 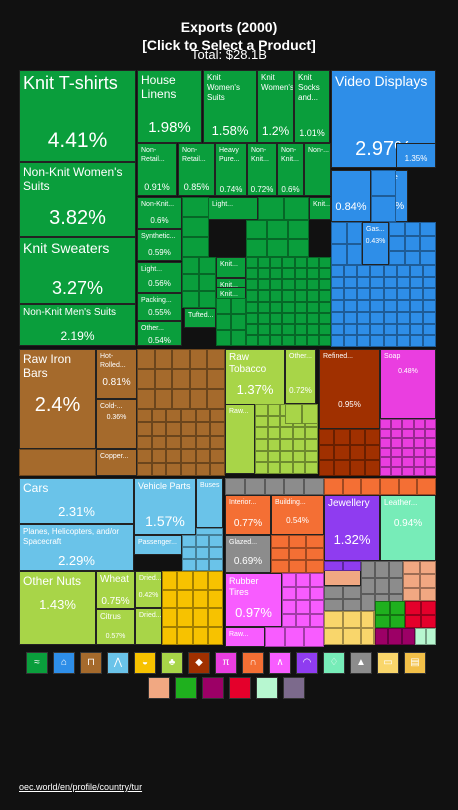 What do you see at coordinates (145, 663) in the screenshot?
I see `foodstuffs-icon: ◒` at bounding box center [145, 663].